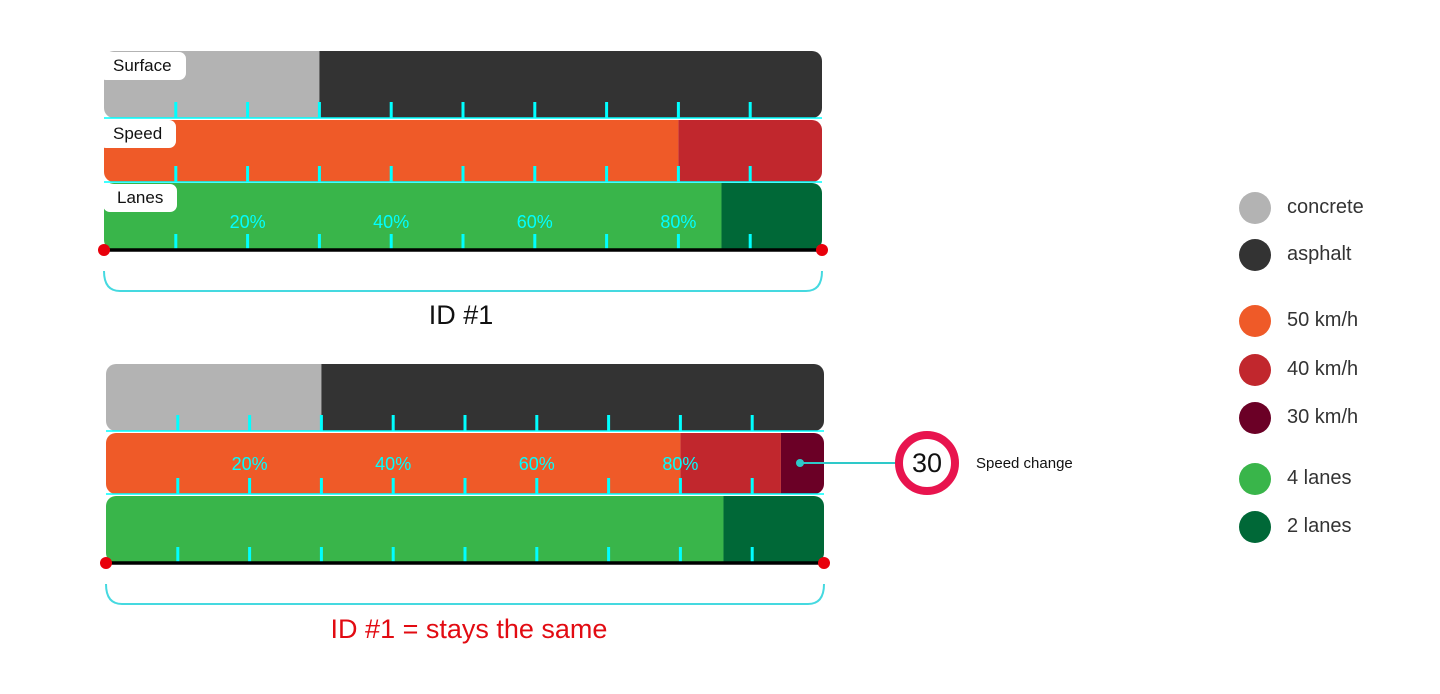 This screenshot has height=694, width=1440. I want to click on legend-label: 2 lanes, so click(1319, 526).